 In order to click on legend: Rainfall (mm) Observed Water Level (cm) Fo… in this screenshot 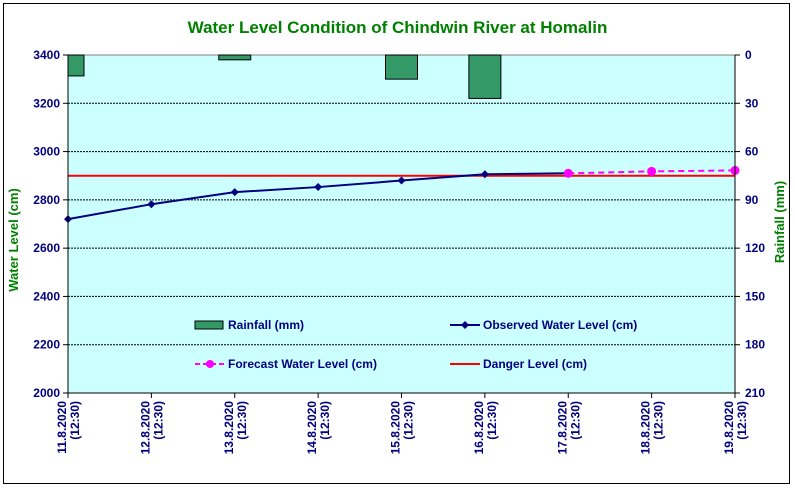, I will do `click(415, 344)`.